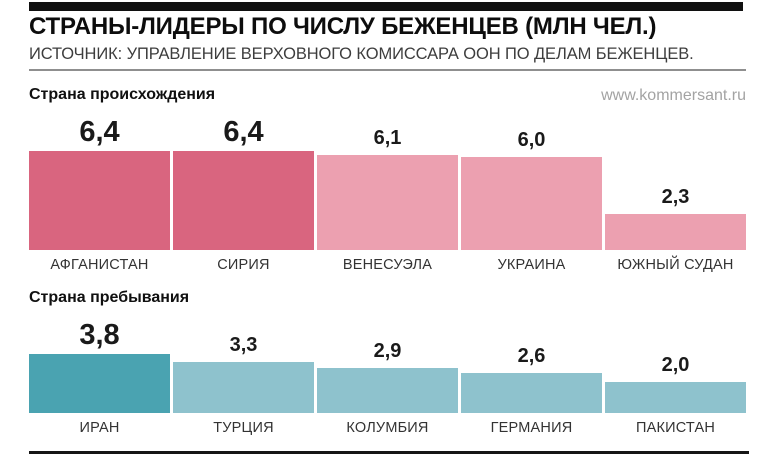  I want to click on bar-category-label: ЮЖНЫЙ СУДАН, so click(675, 265).